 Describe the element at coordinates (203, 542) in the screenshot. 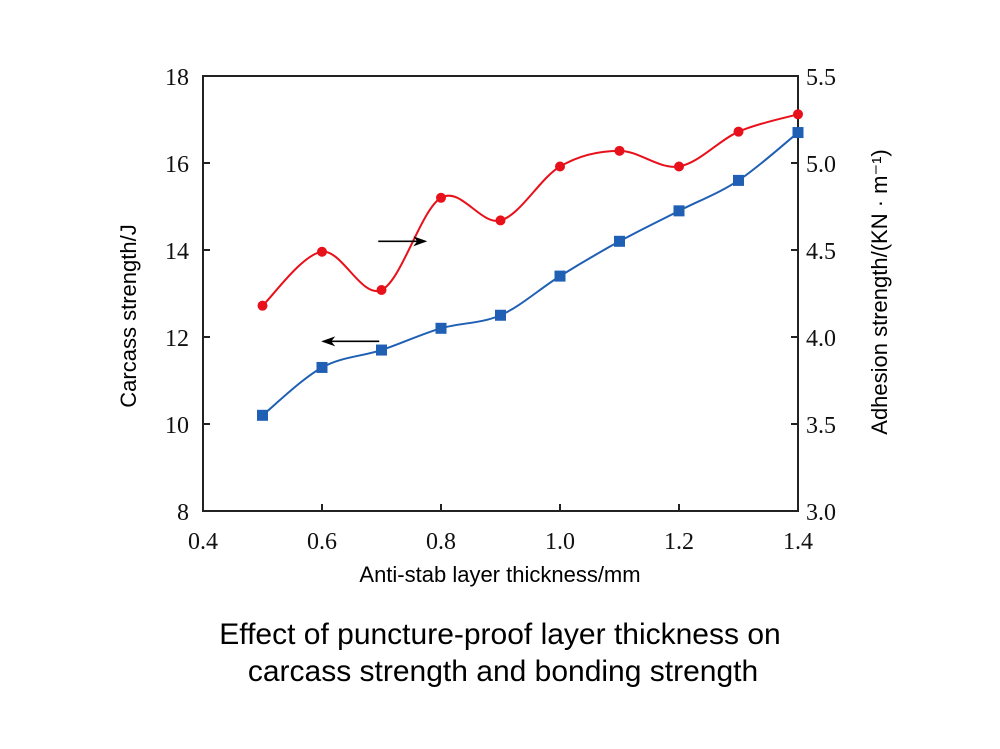

I see `x-tick-label: 0.4` at that location.